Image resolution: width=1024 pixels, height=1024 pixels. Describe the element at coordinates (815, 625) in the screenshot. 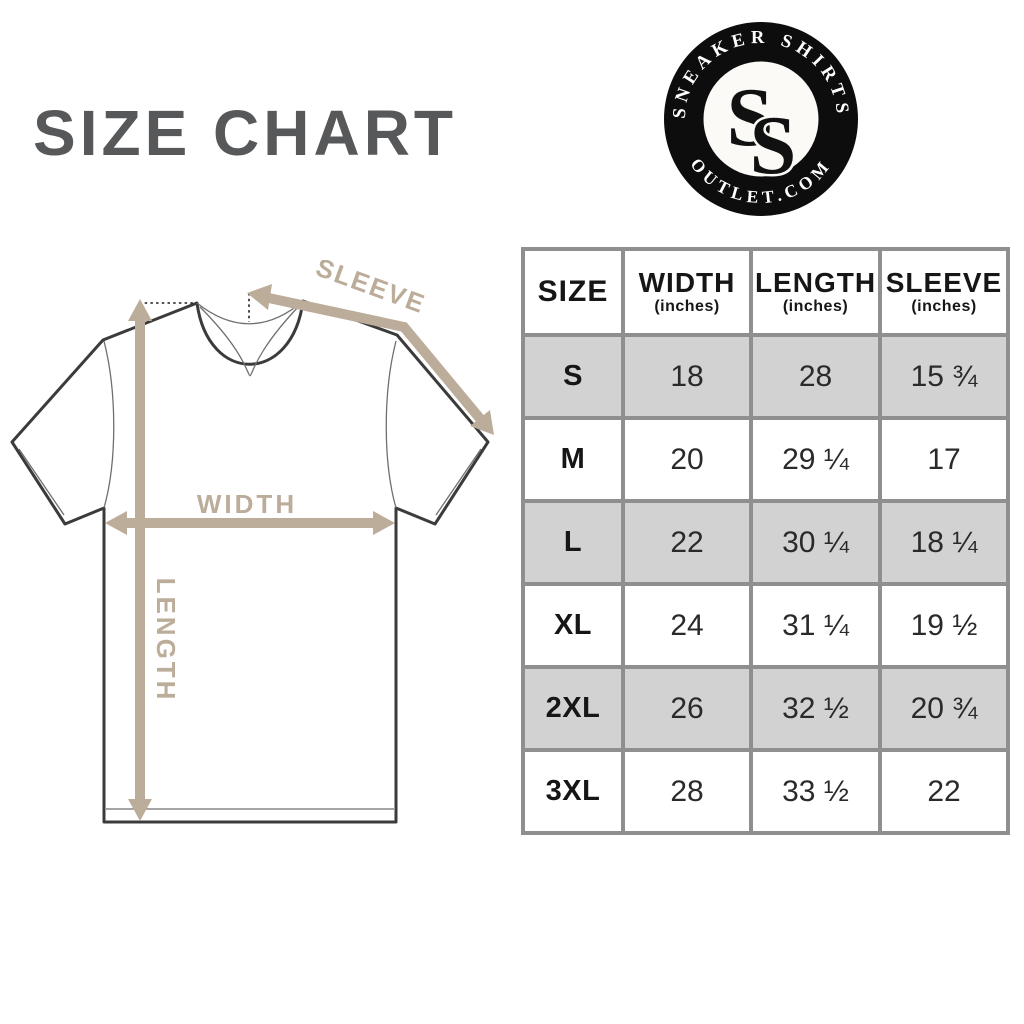

I see `length-cell: 31 ¼` at that location.